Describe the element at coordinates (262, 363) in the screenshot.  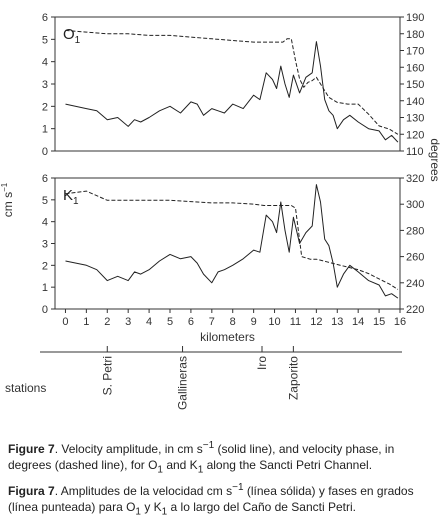
I see `station-name: Iro` at that location.